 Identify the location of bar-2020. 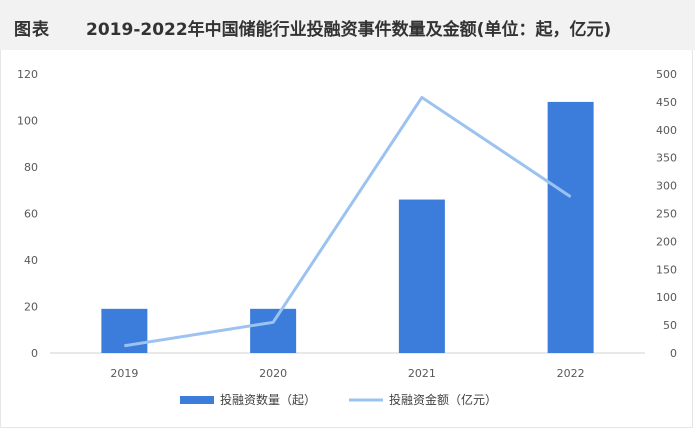
(273, 330).